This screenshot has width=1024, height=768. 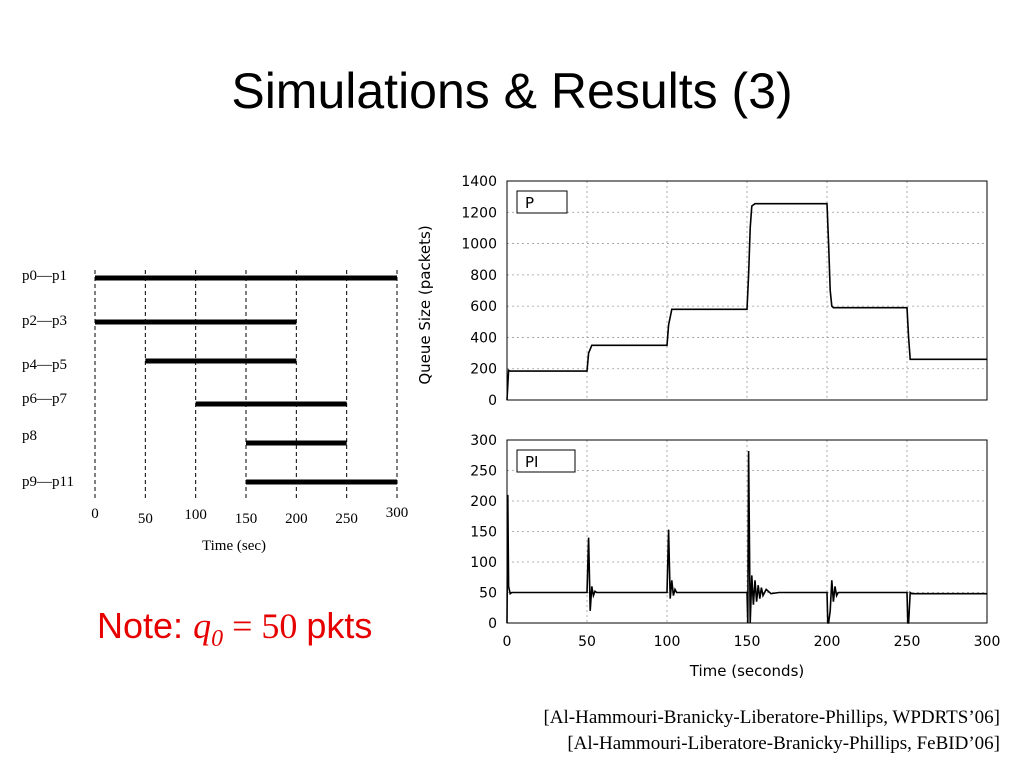 What do you see at coordinates (483, 307) in the screenshot?
I see `y-tick-label: 600` at bounding box center [483, 307].